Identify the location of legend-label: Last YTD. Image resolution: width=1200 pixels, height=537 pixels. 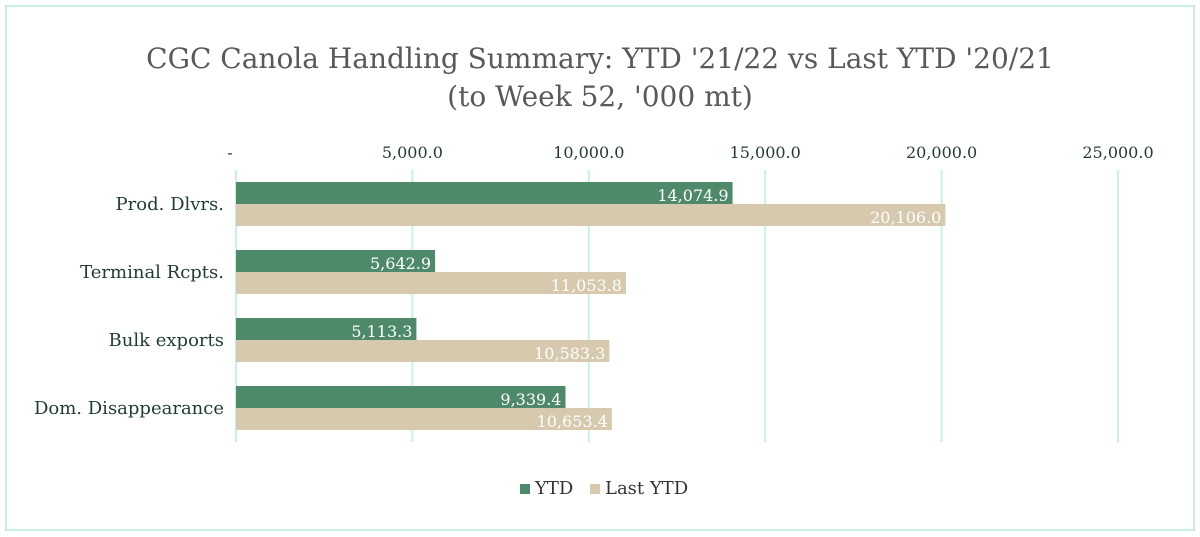
(646, 488).